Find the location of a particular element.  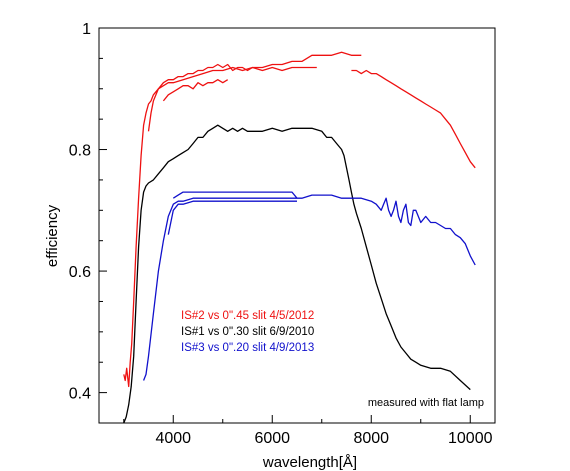

x-tick-label: 6000 is located at coordinates (272, 438).